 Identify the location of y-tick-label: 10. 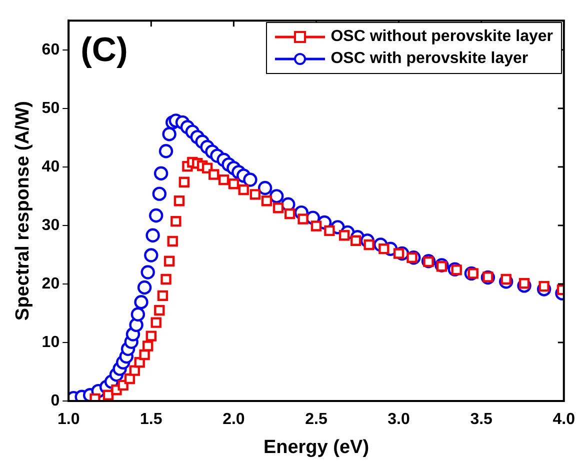
(51, 342).